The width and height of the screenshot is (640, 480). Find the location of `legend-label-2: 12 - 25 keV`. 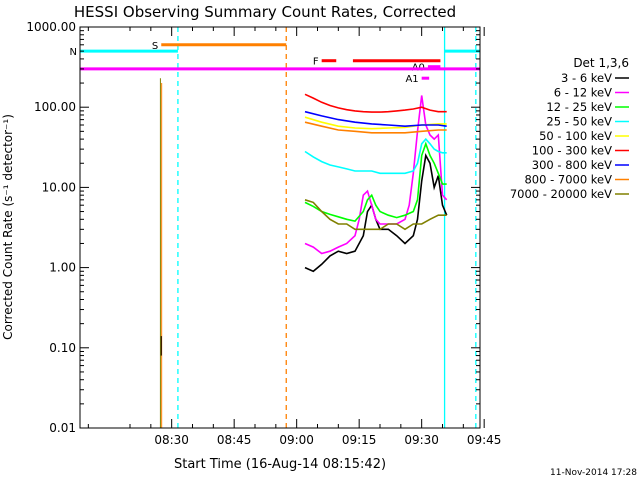

legend-label-2: 12 - 25 keV is located at coordinates (579, 107).